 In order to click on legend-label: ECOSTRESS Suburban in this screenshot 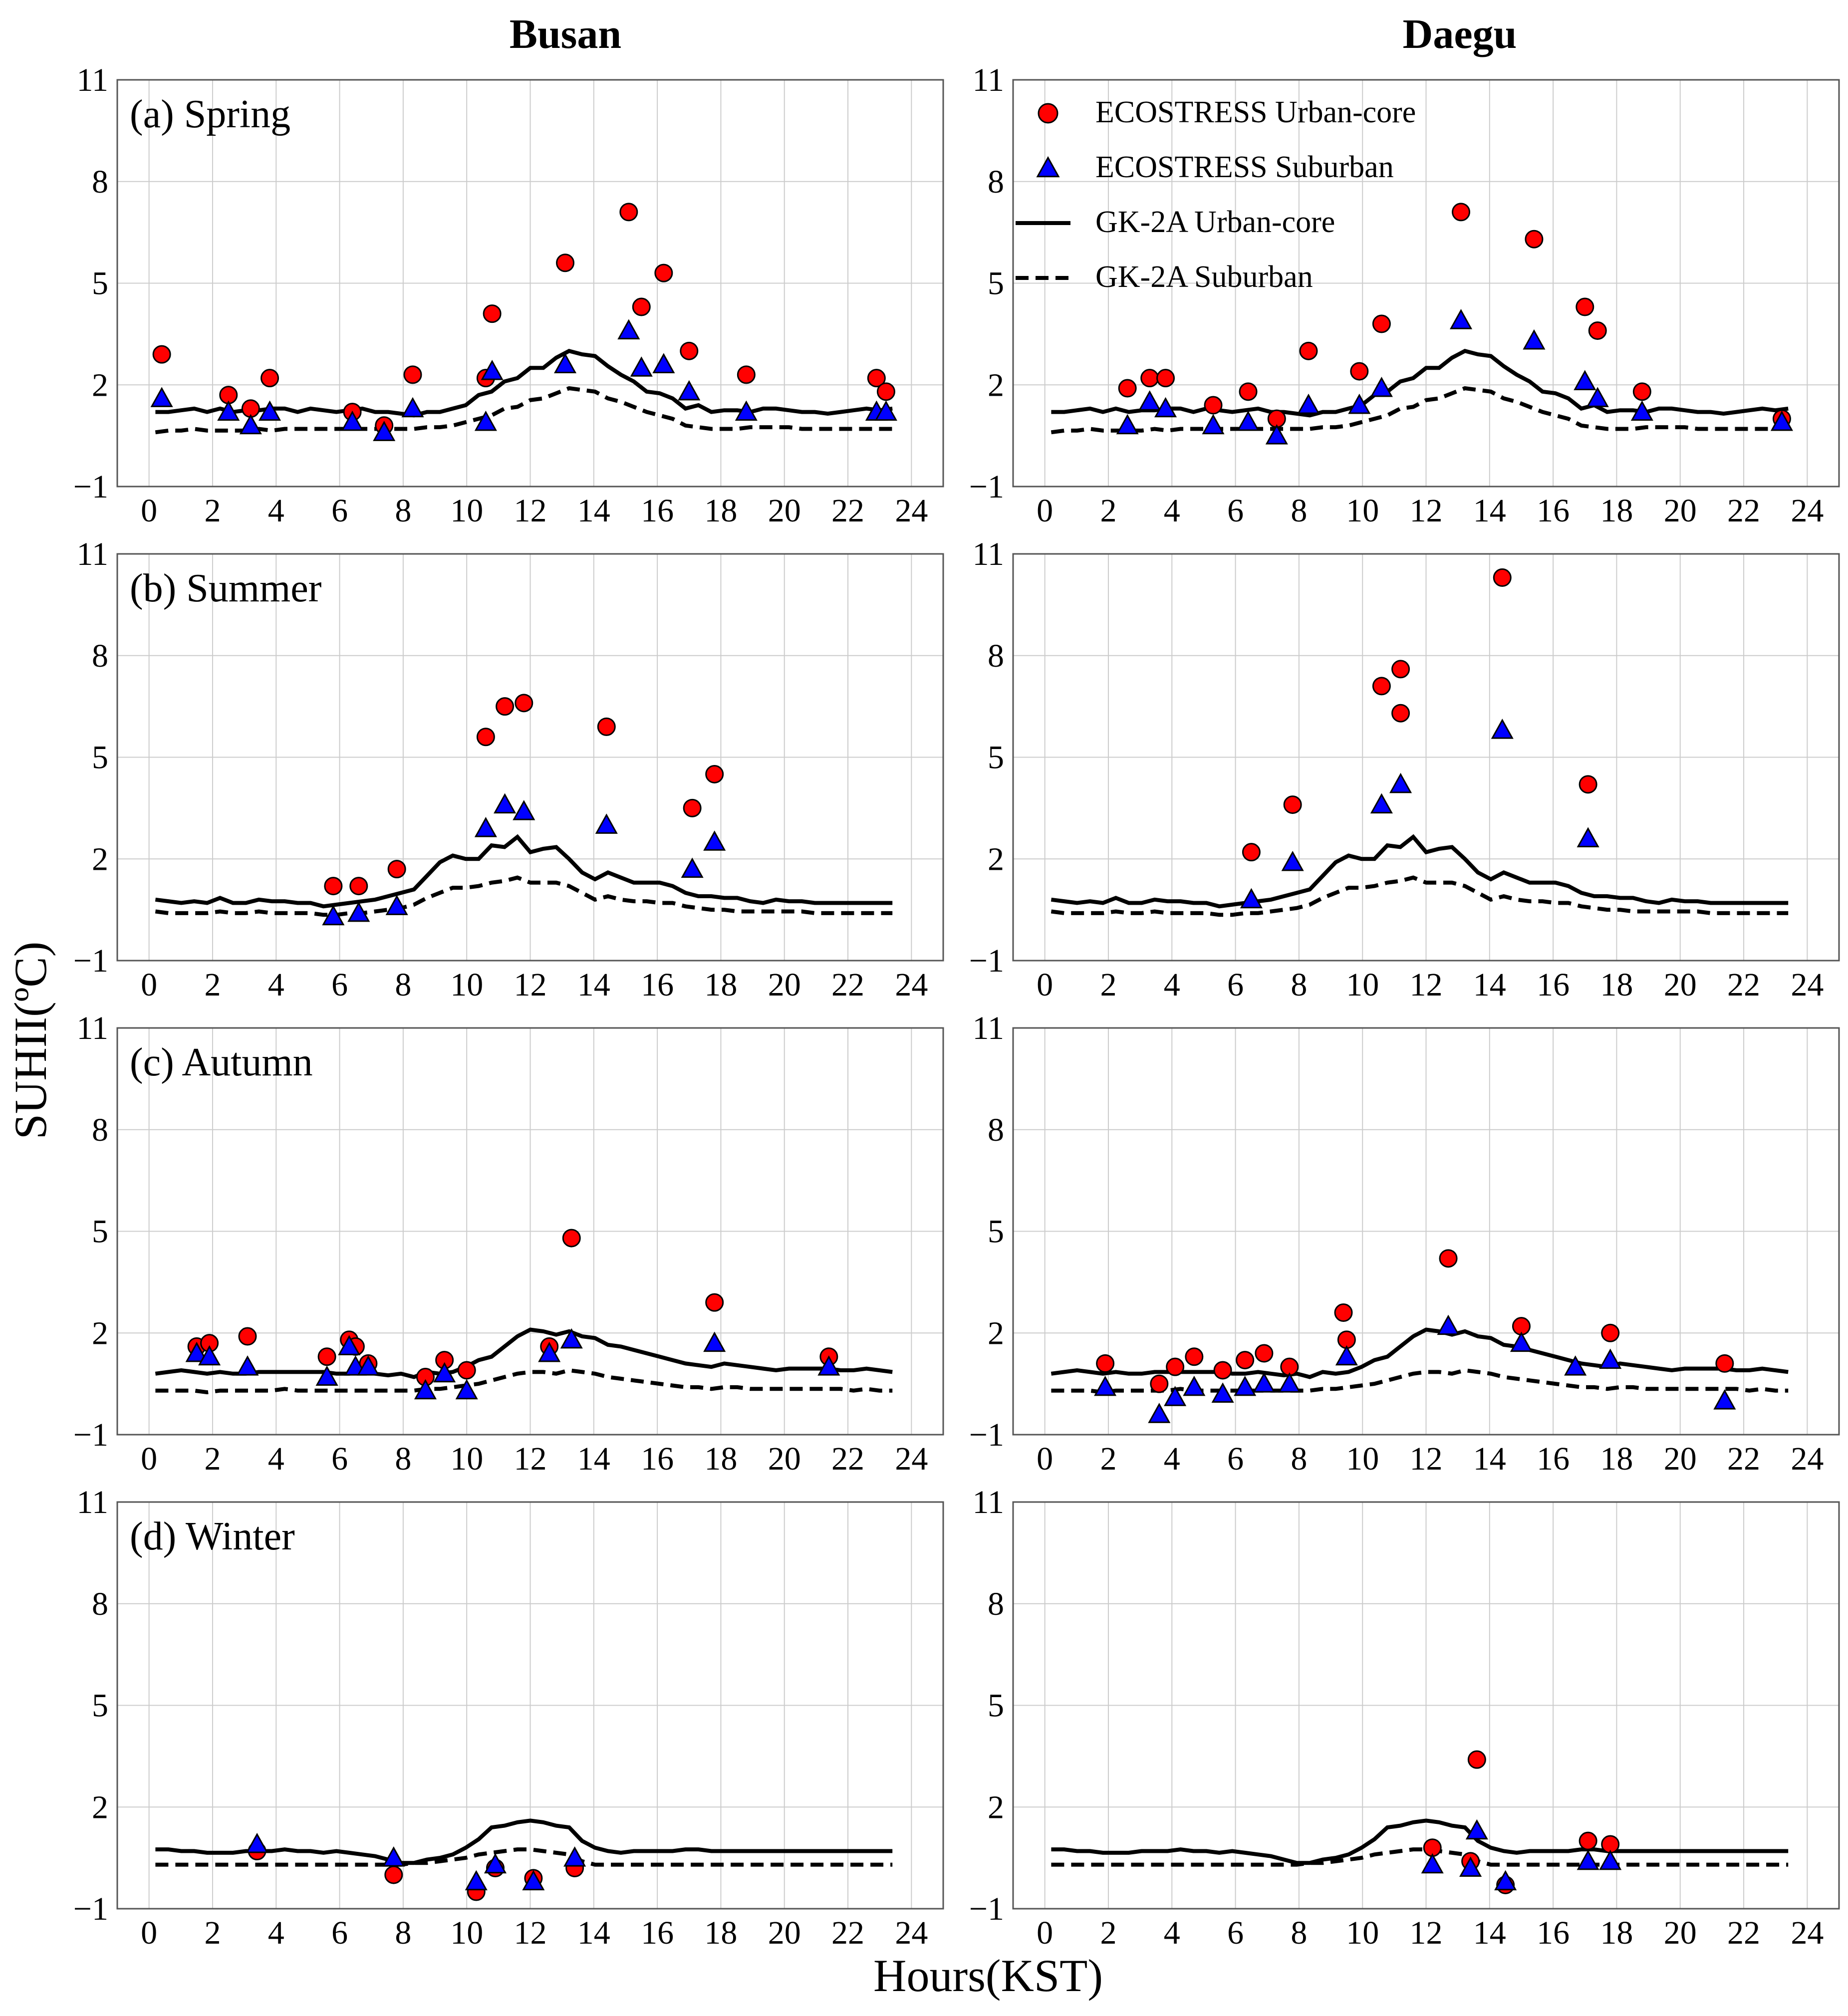, I will do `click(1245, 167)`.